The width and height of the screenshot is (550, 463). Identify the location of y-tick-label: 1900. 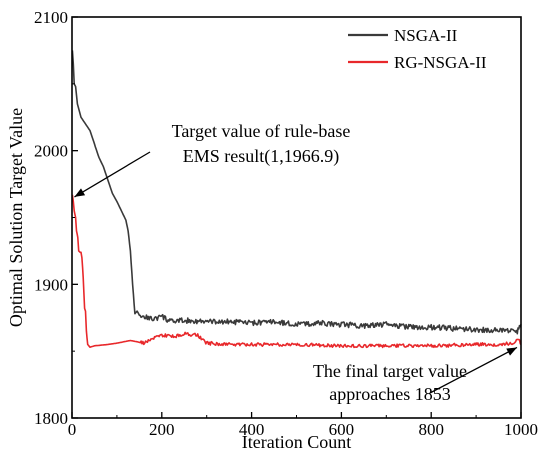
(51, 284).